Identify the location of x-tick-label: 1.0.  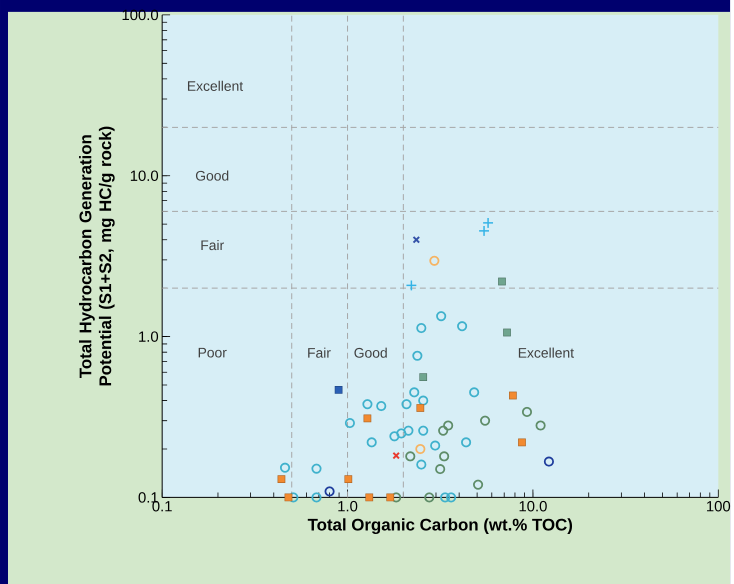
(348, 506).